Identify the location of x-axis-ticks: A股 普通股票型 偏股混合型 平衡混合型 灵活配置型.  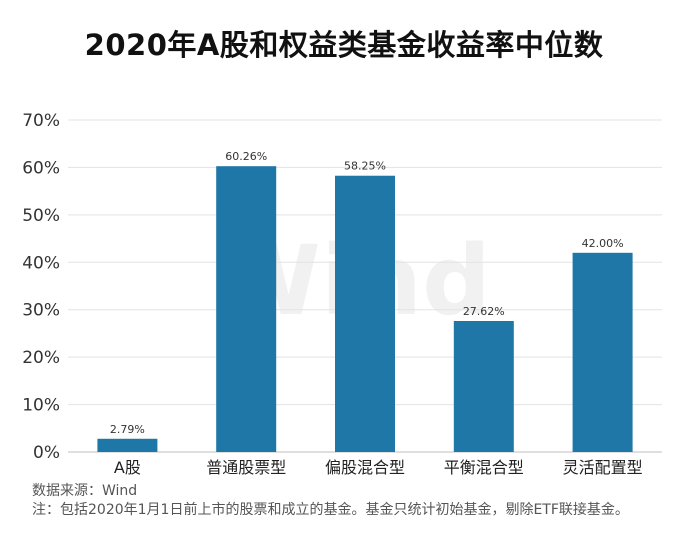
(378, 467).